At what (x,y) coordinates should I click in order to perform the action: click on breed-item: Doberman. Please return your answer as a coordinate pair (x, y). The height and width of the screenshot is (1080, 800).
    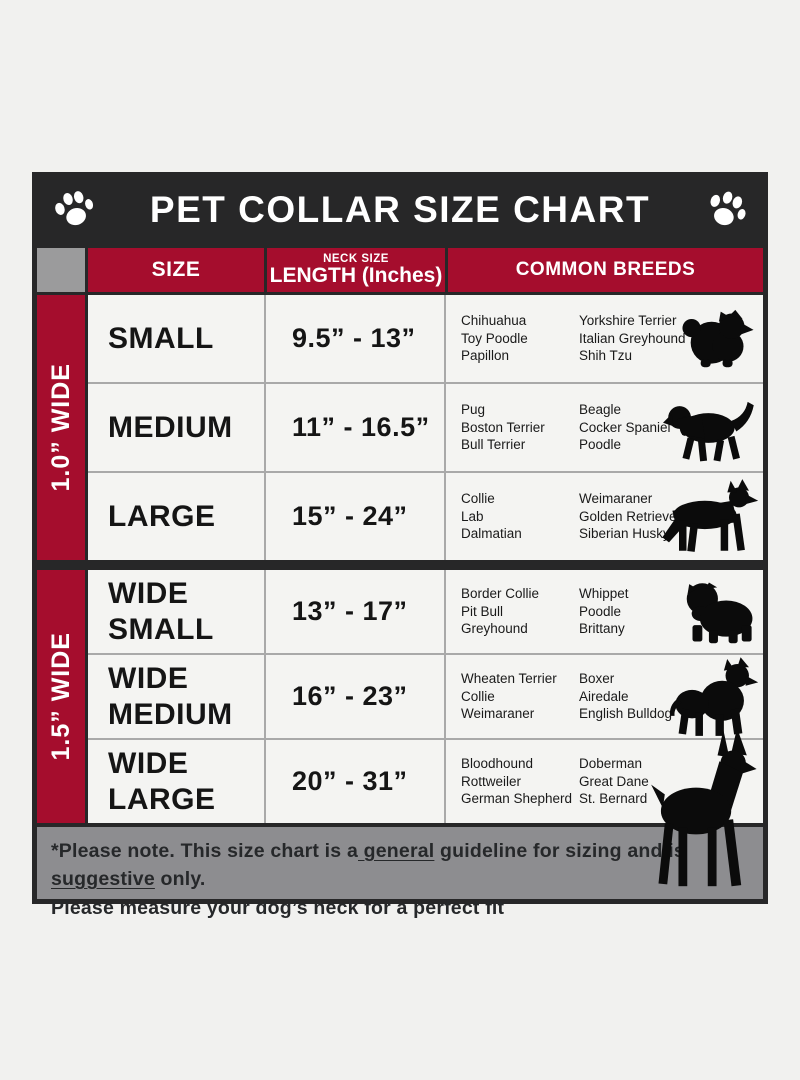
    Looking at the image, I should click on (611, 763).